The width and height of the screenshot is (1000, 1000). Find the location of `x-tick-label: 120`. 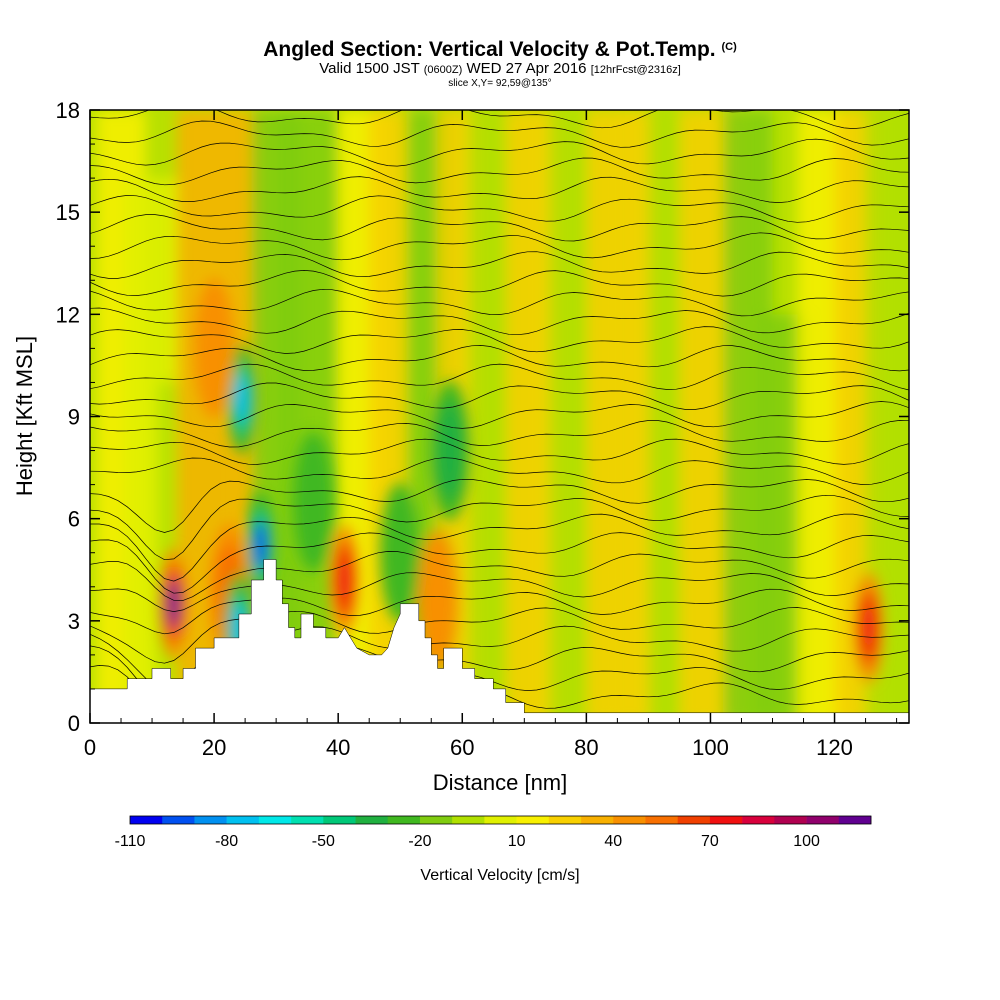

x-tick-label: 120 is located at coordinates (834, 747).